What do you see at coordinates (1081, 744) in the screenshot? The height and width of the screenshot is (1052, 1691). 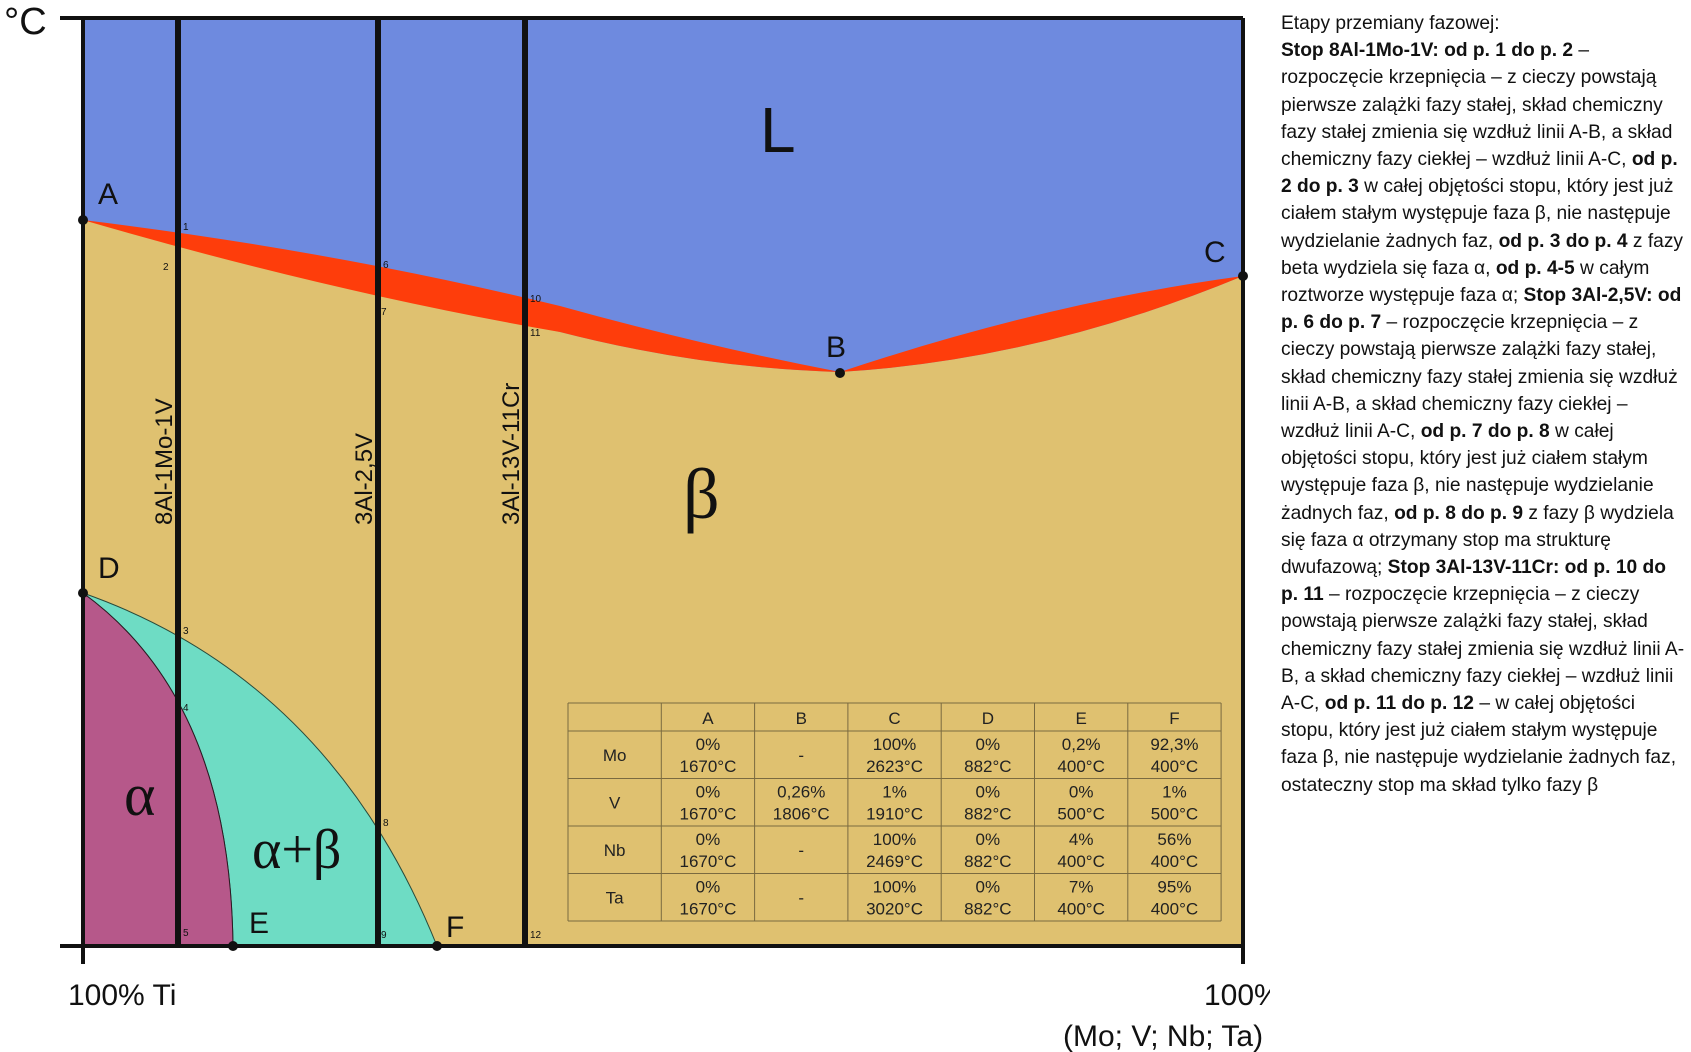 I see `table-cell-percent: 0,2%` at bounding box center [1081, 744].